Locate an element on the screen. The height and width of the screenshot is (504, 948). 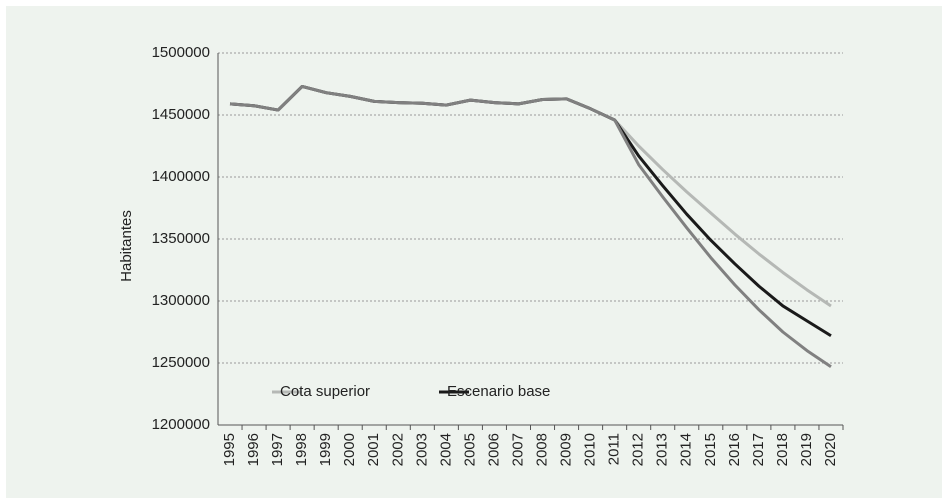
x-tick-label: 2015 is located at coordinates (710, 449).